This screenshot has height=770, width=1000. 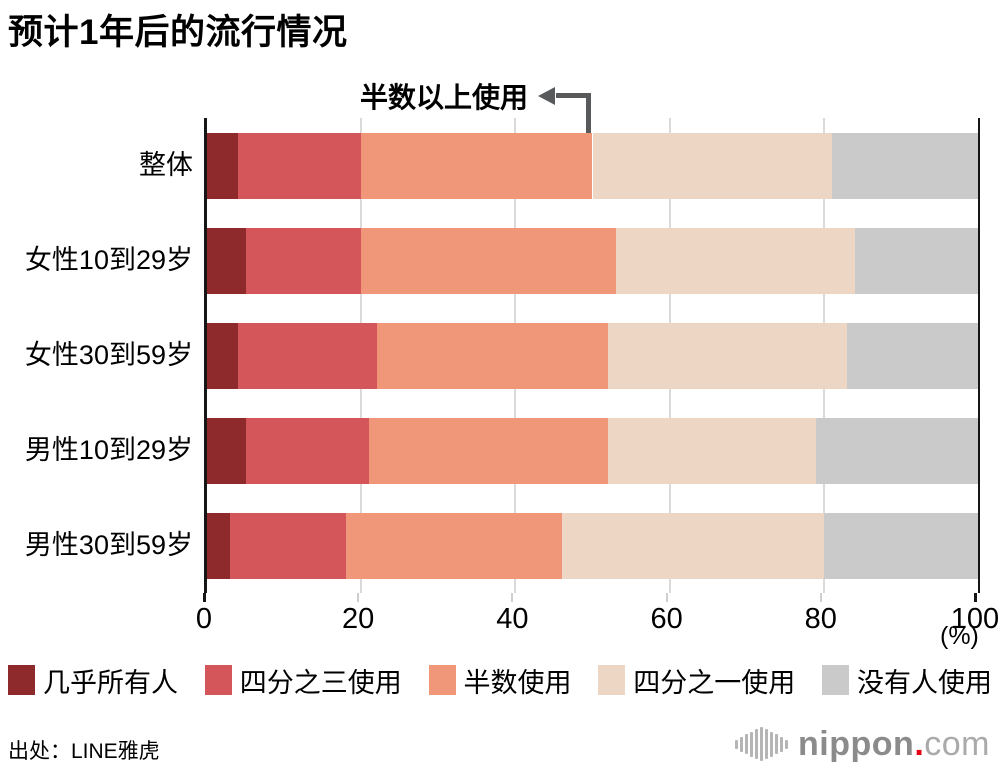 What do you see at coordinates (666, 619) in the screenshot?
I see `tick-label: 60` at bounding box center [666, 619].